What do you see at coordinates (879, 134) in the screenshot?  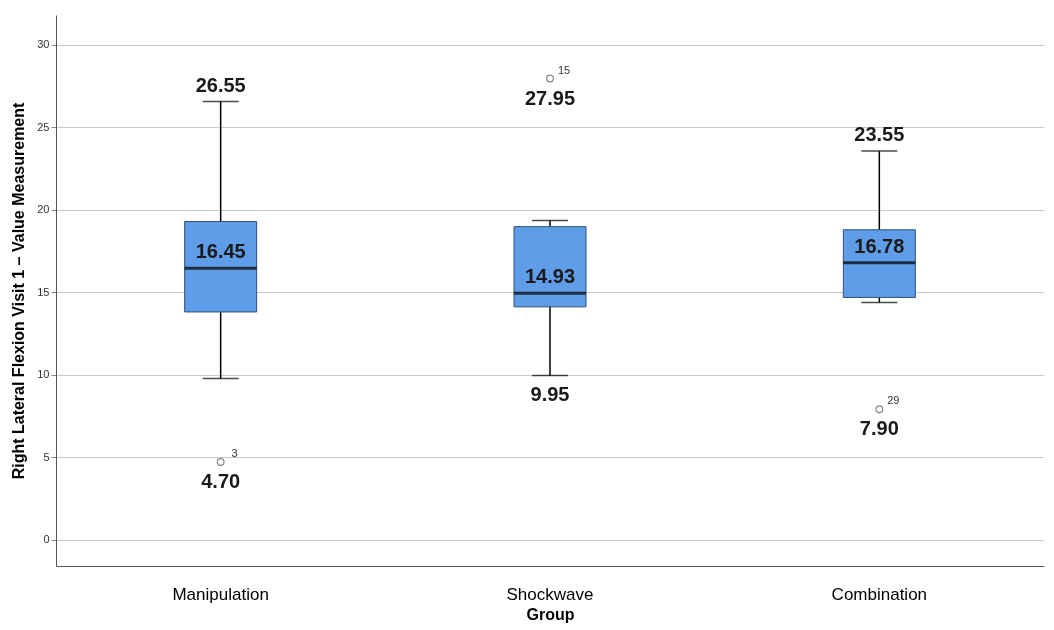 I see `annotation: 23.55` at bounding box center [879, 134].